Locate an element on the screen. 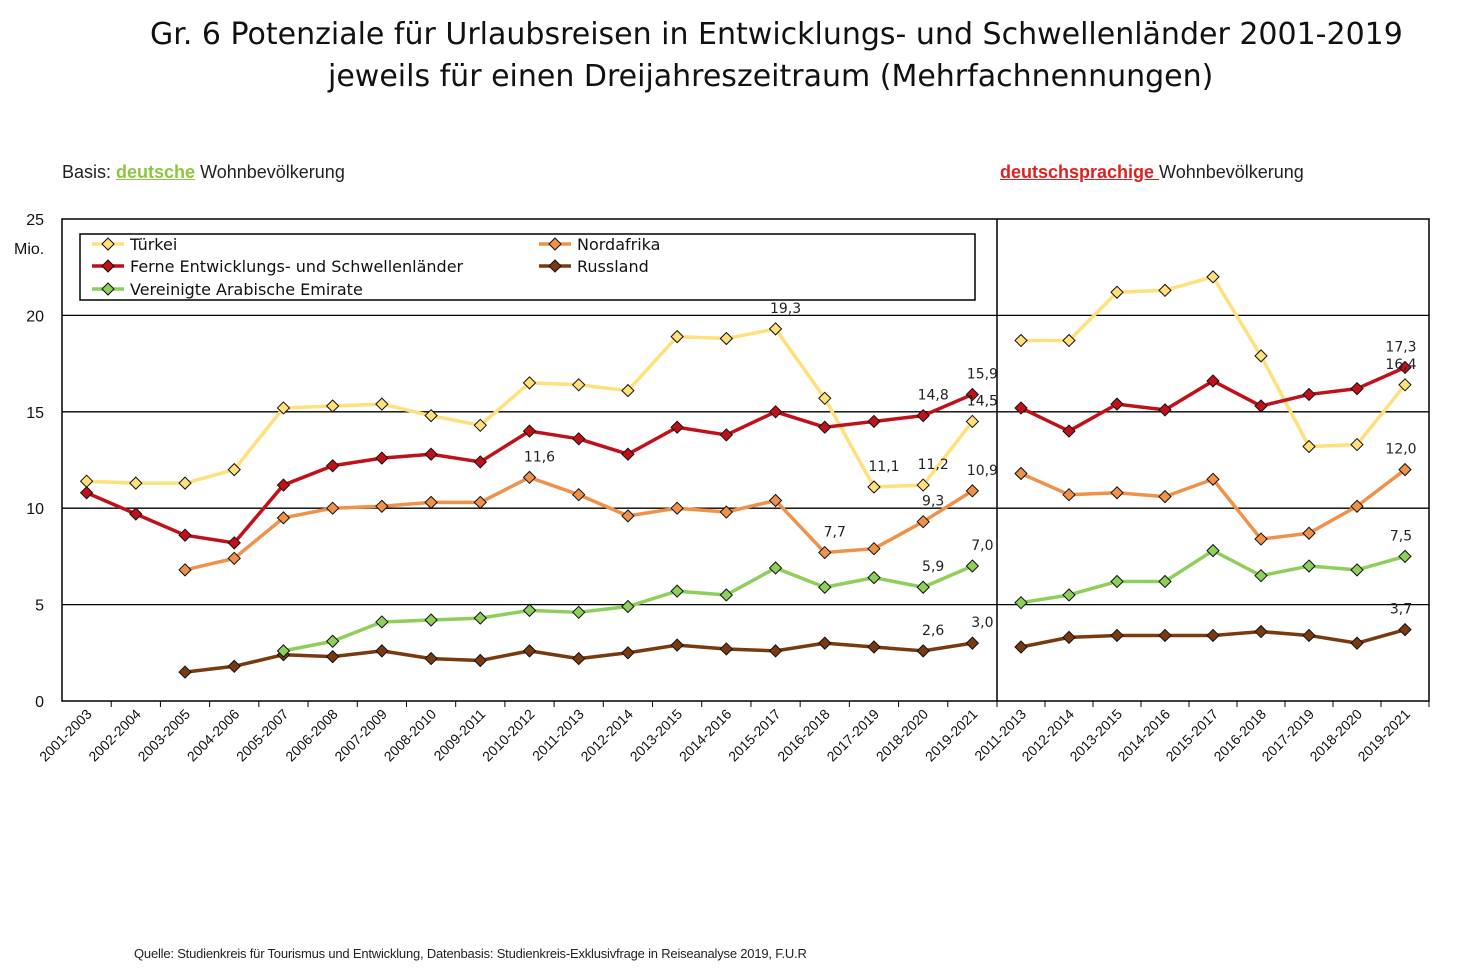  legend-box is located at coordinates (527, 267).